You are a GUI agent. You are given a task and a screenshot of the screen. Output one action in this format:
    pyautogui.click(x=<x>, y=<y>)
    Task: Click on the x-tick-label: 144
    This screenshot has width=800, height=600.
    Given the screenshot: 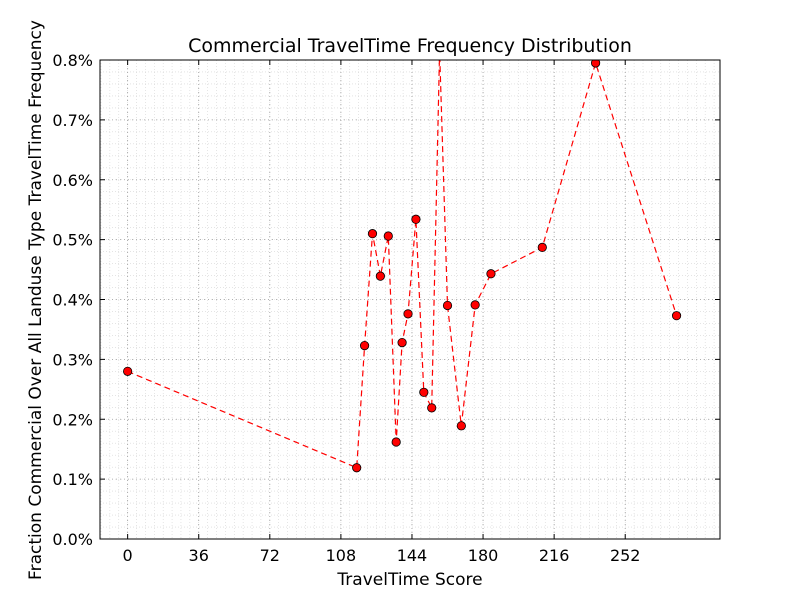 What is the action you would take?
    pyautogui.click(x=412, y=555)
    